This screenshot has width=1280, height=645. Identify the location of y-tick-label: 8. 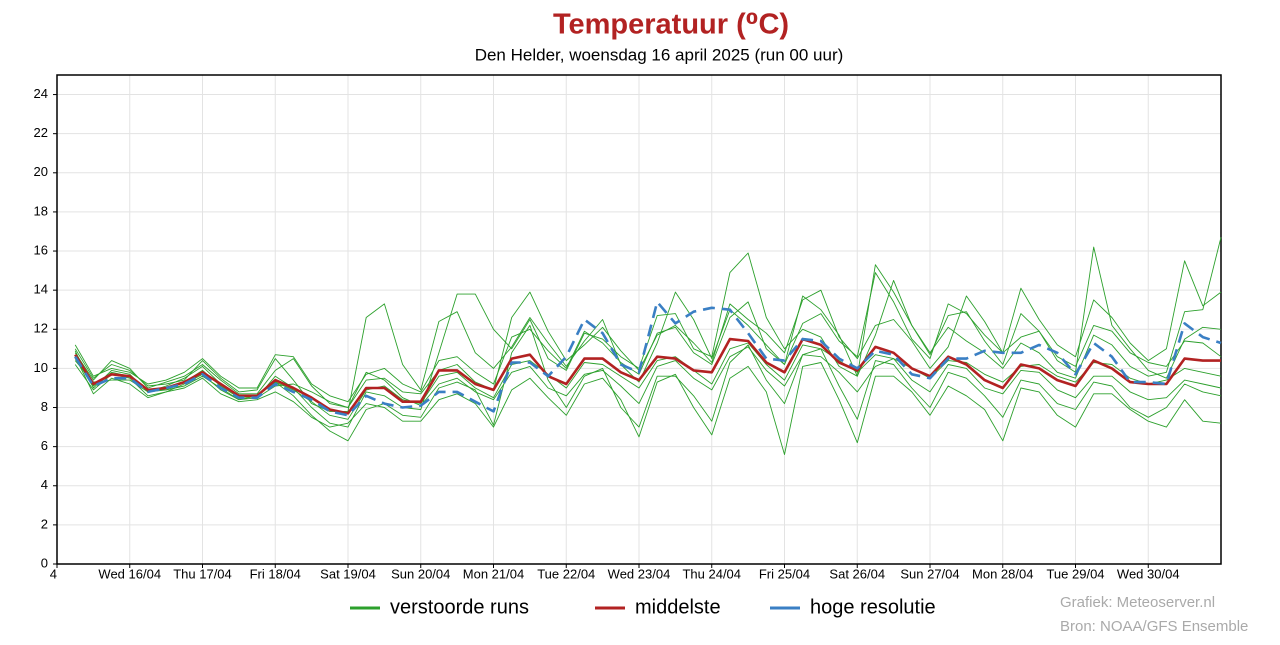
(44, 406).